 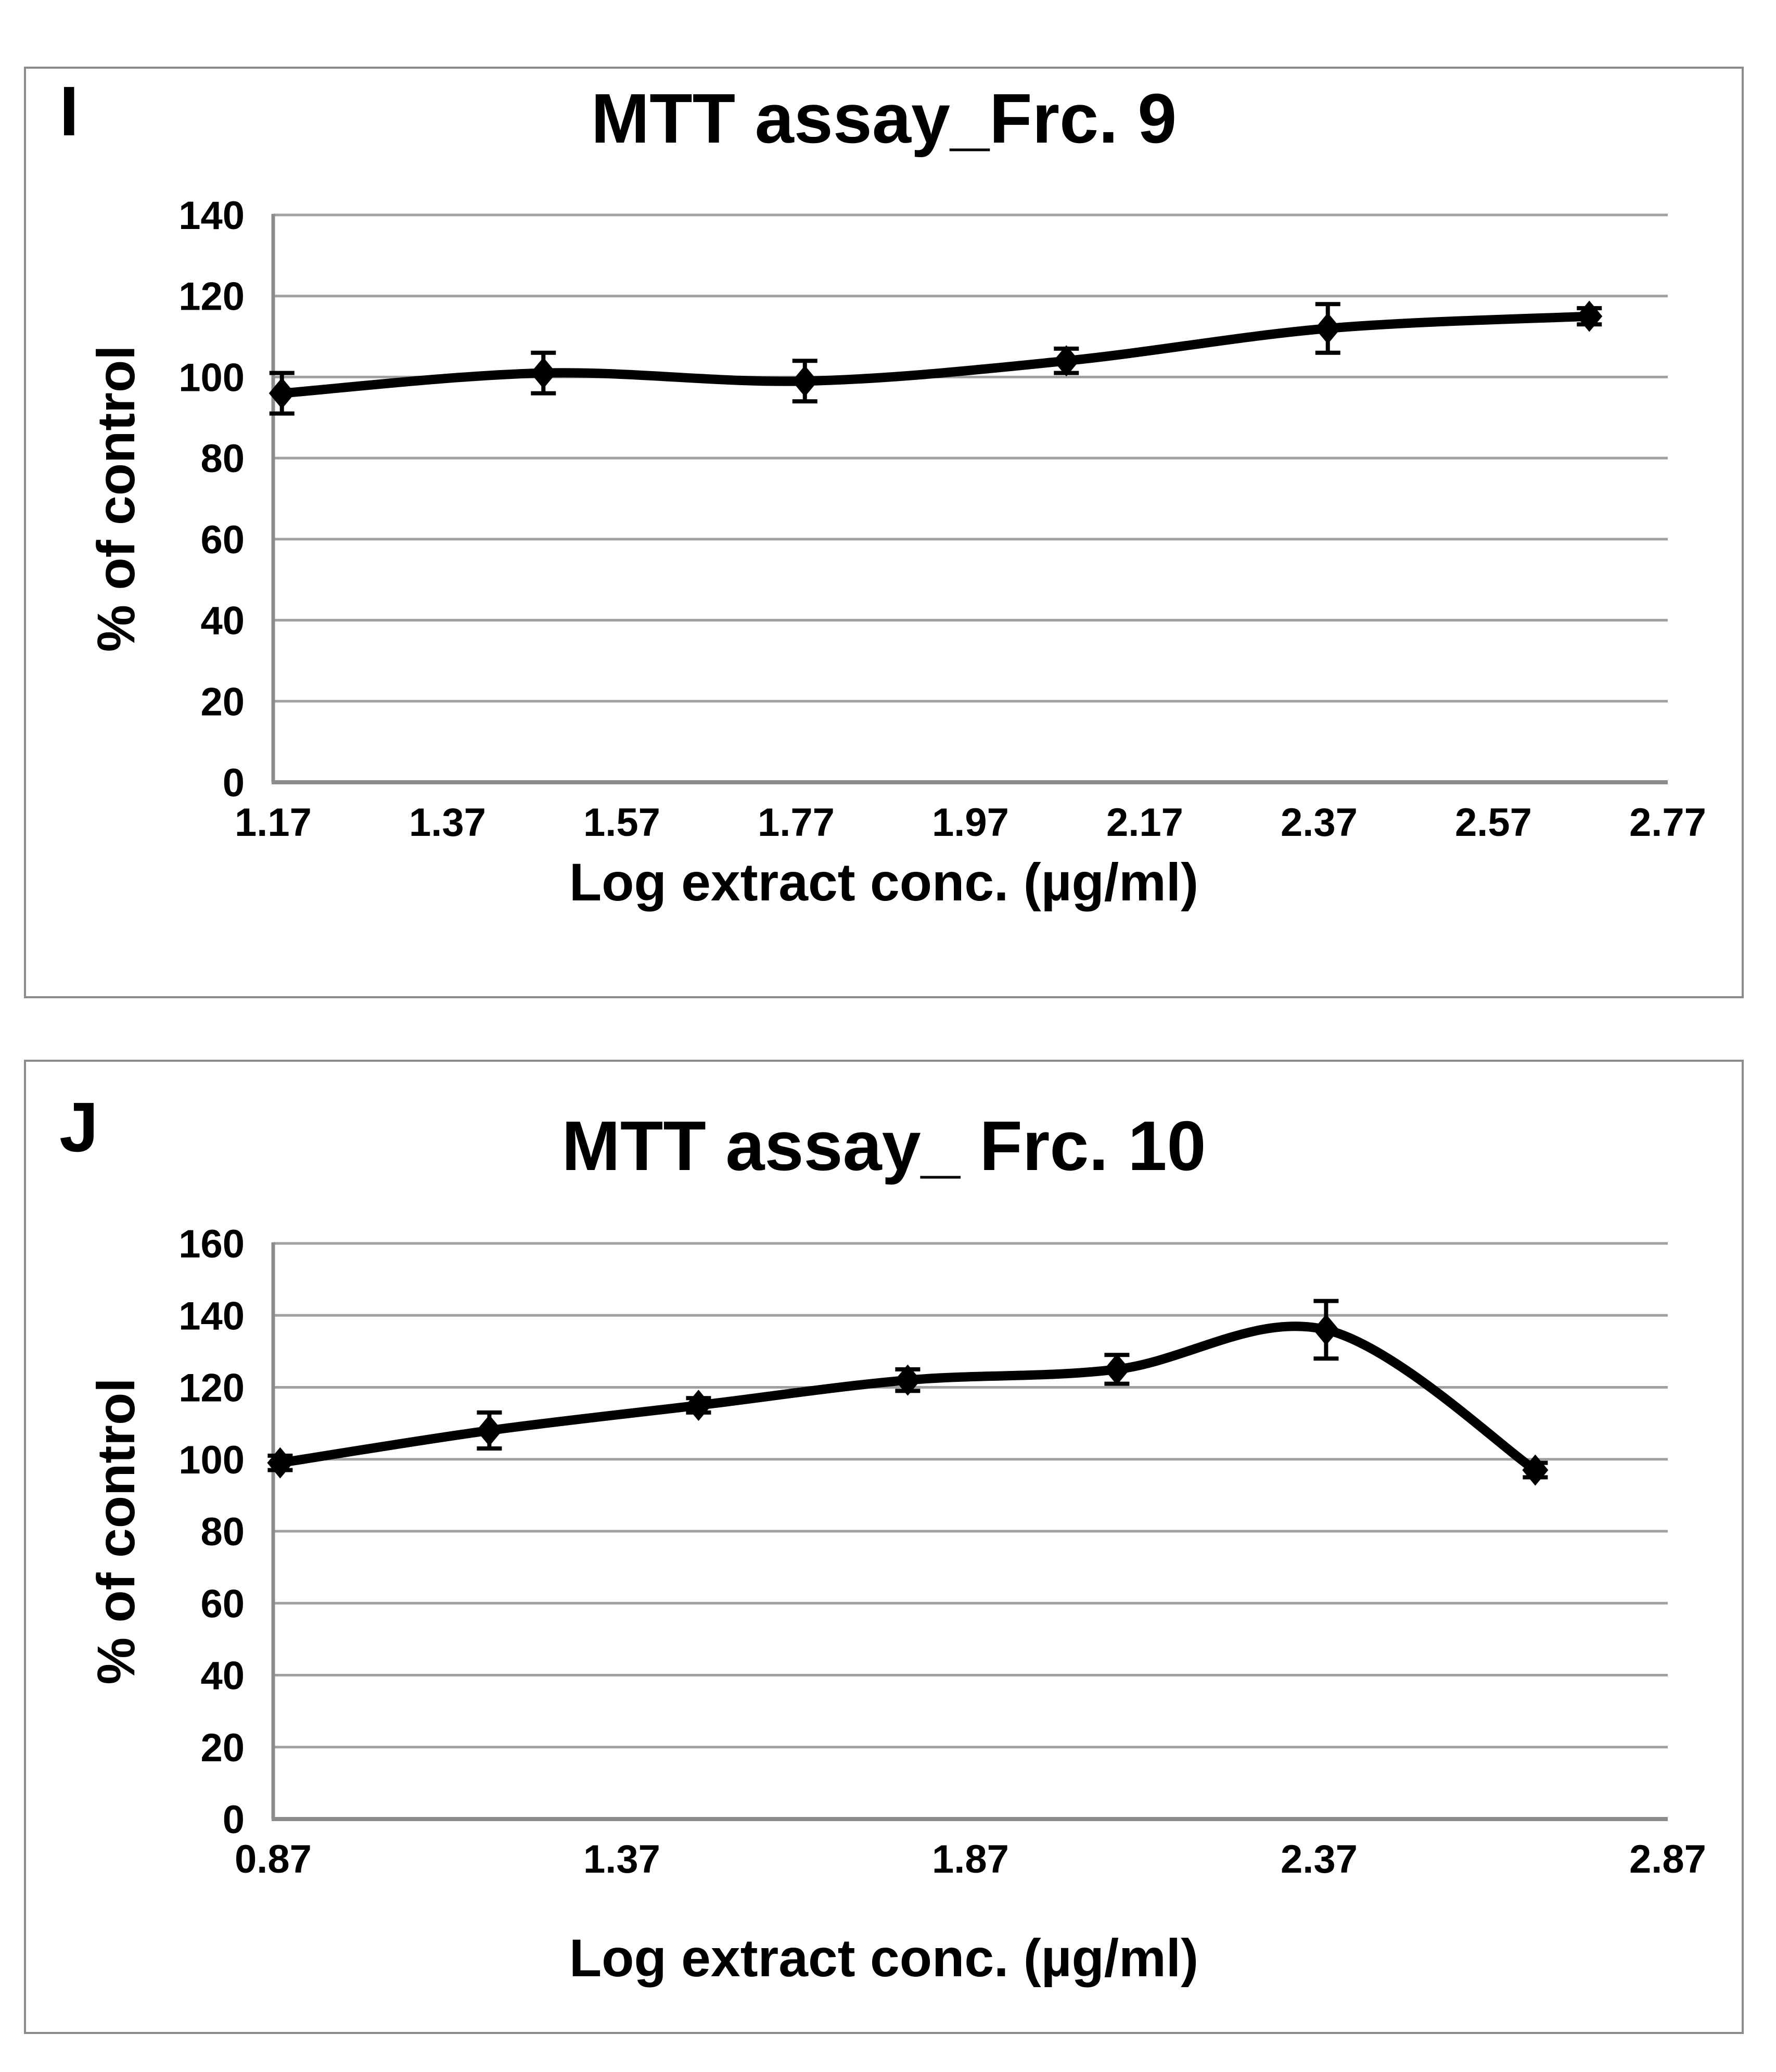 What do you see at coordinates (884, 118) in the screenshot?
I see `chart-title: MTT assay_Frc. 9` at bounding box center [884, 118].